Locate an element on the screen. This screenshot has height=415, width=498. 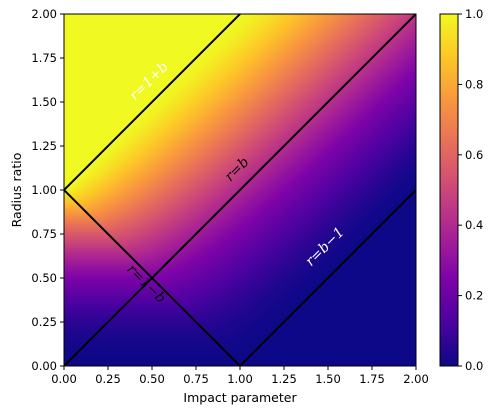
y-tick-label: 0.25 is located at coordinates (44, 322).